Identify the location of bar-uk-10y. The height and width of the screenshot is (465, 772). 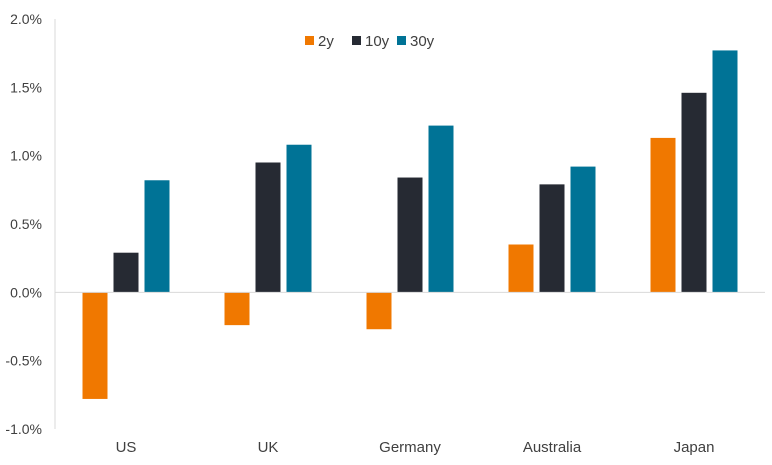
(268, 227).